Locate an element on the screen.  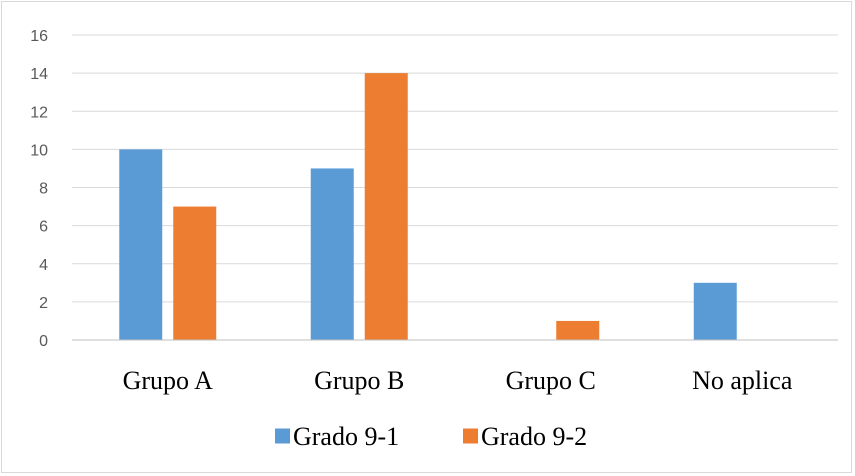
x-category-label: Grupo A is located at coordinates (168, 380).